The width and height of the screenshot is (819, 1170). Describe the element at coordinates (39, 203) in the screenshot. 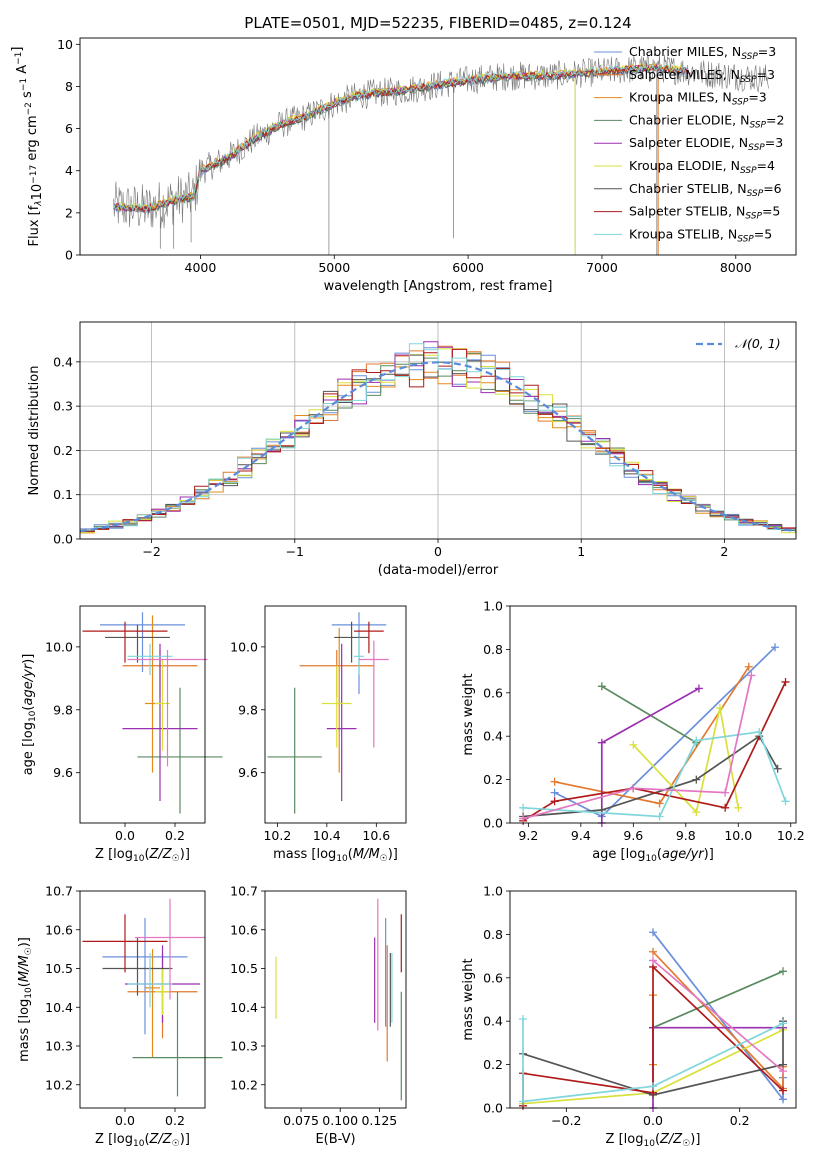

I see `y-axis-label-part: λ` at that location.